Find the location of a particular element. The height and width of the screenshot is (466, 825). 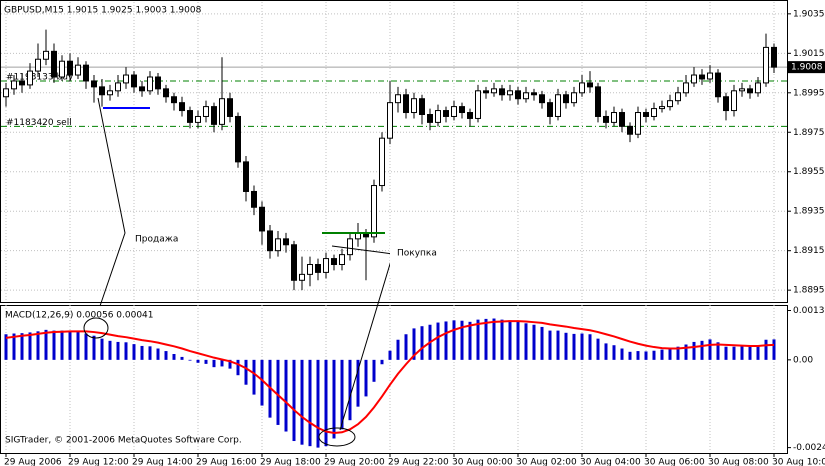

x-tick-label: 30 Aug 04:00 is located at coordinates (610, 462).